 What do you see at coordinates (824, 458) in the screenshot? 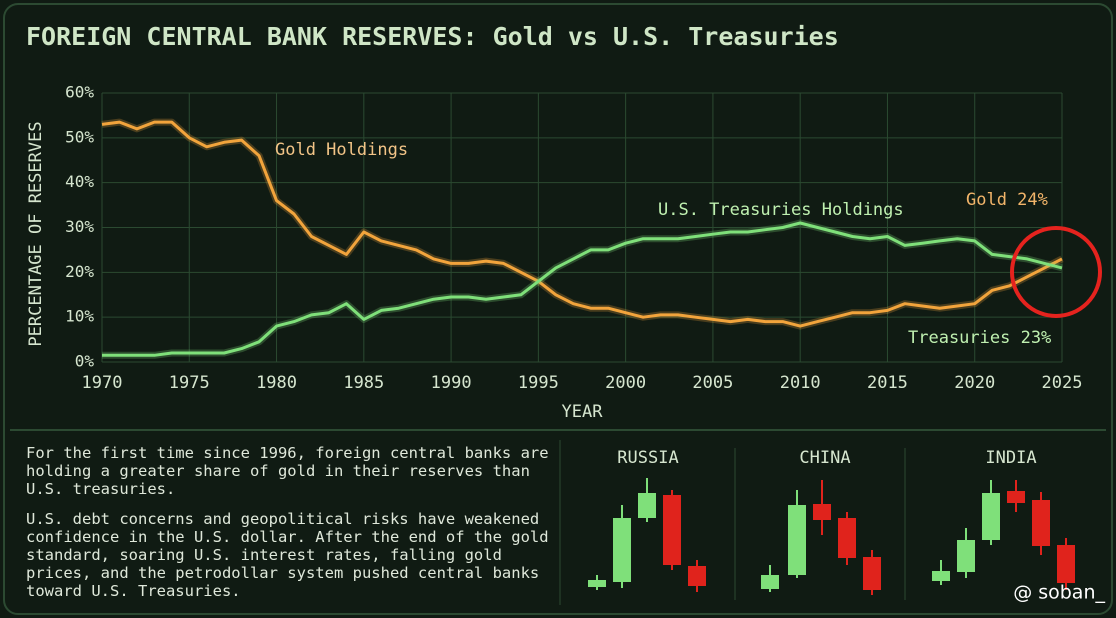
I see `panel-title: CHINA` at bounding box center [824, 458].